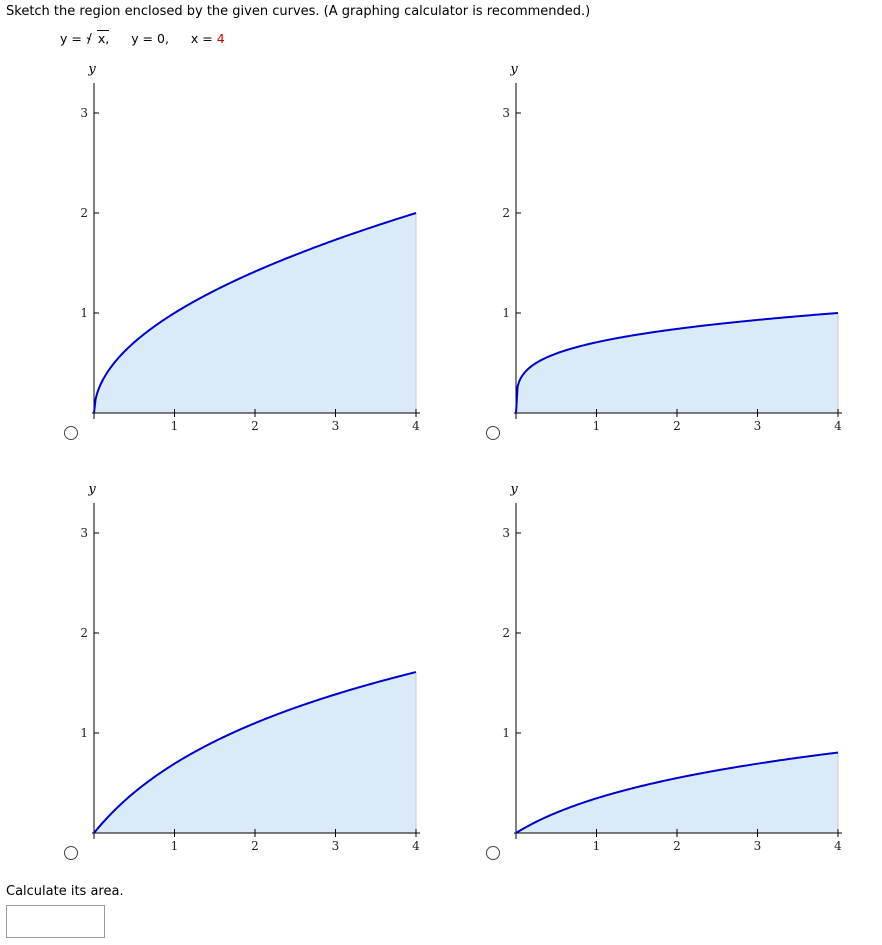 Image resolution: width=882 pixels, height=945 pixels. I want to click on sqrt-symbol: x,, so click(98, 38).